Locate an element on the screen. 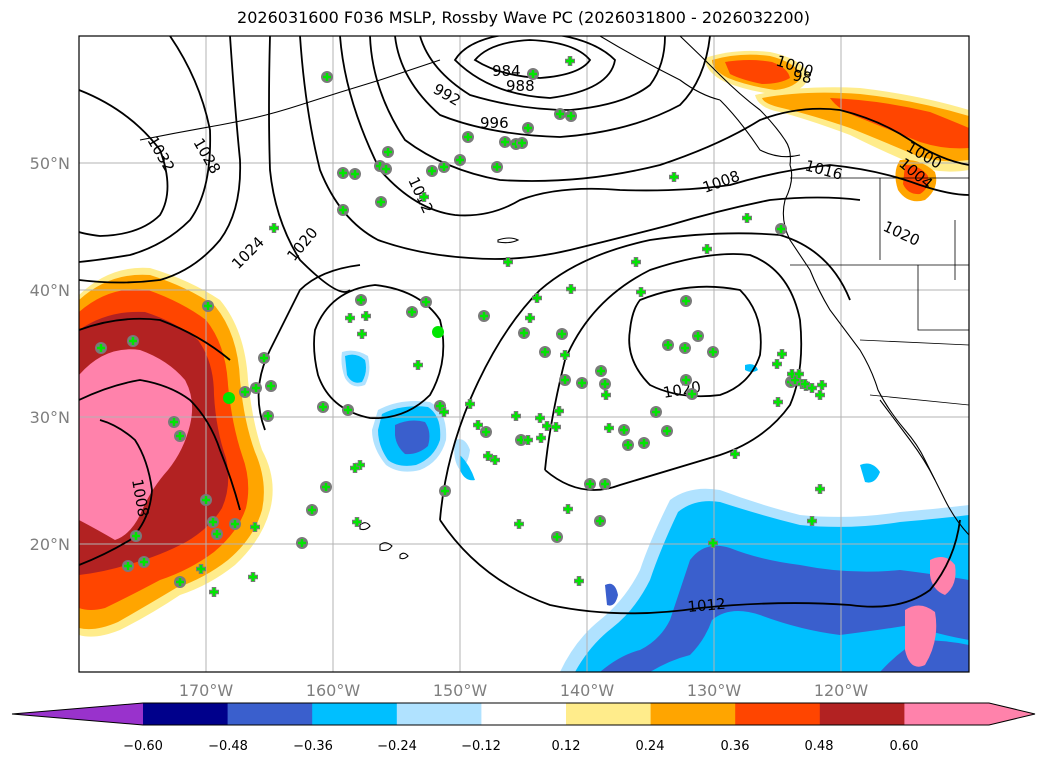 The height and width of the screenshot is (765, 1047). negative-anomaly-central is located at coordinates (408, 415).